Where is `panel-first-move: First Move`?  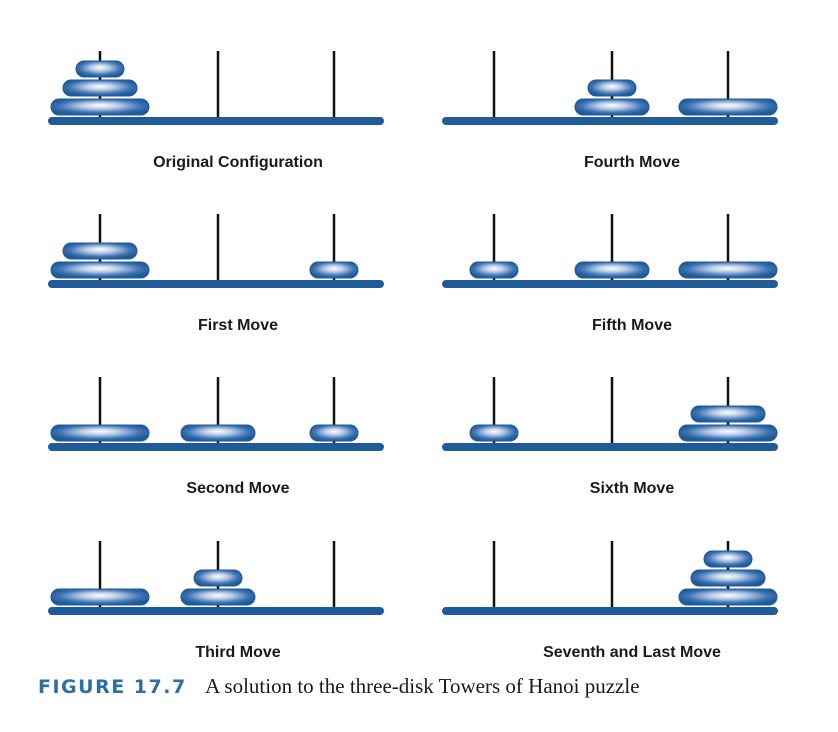
panel-first-move: First Move is located at coordinates (238, 287).